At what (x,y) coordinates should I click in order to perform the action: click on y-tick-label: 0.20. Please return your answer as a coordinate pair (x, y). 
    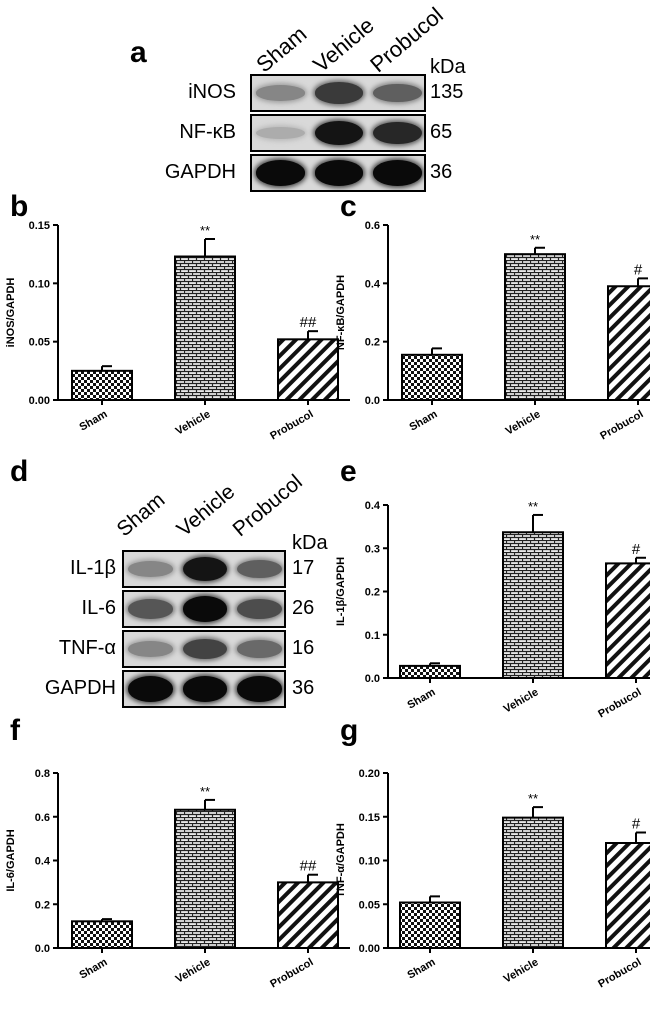
    Looking at the image, I should click on (369, 774).